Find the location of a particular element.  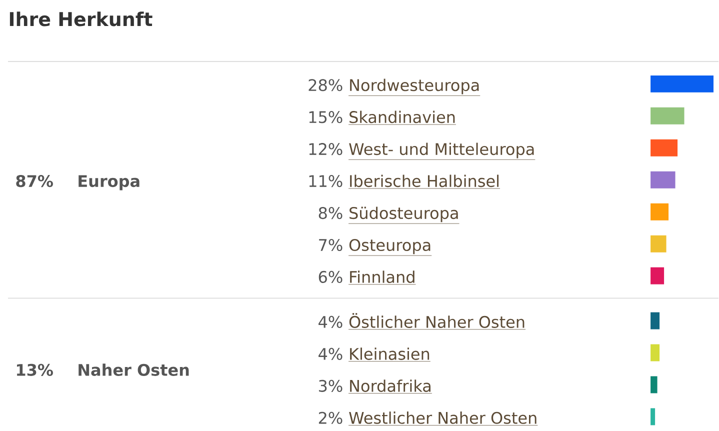

data-label: 28% is located at coordinates (325, 85).